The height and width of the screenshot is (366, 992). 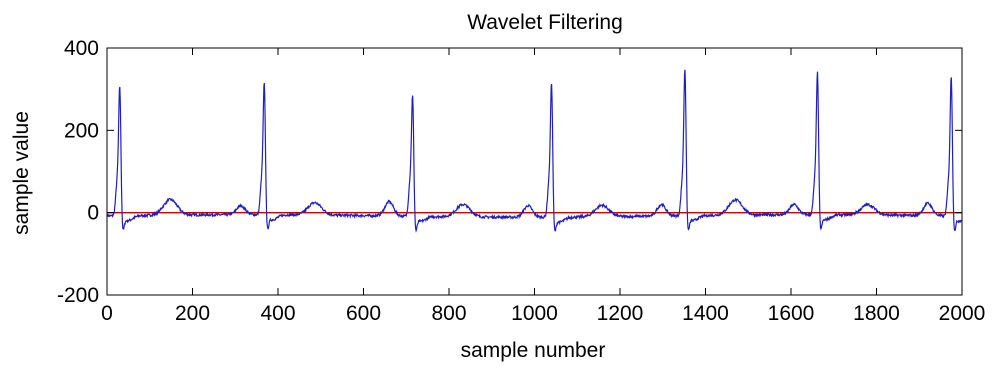 What do you see at coordinates (81, 48) in the screenshot?
I see `y-tick-label: 400` at bounding box center [81, 48].